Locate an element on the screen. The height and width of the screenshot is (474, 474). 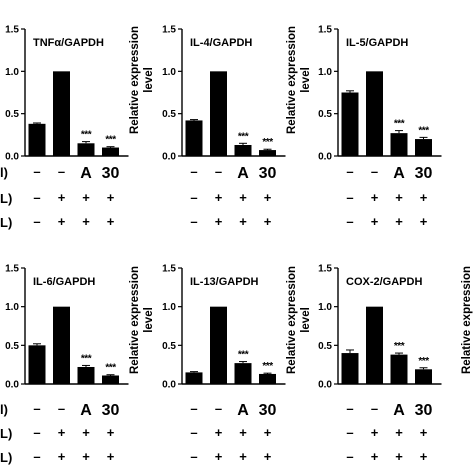
panel-title: IL-6/GAPDH is located at coordinates (64, 282).